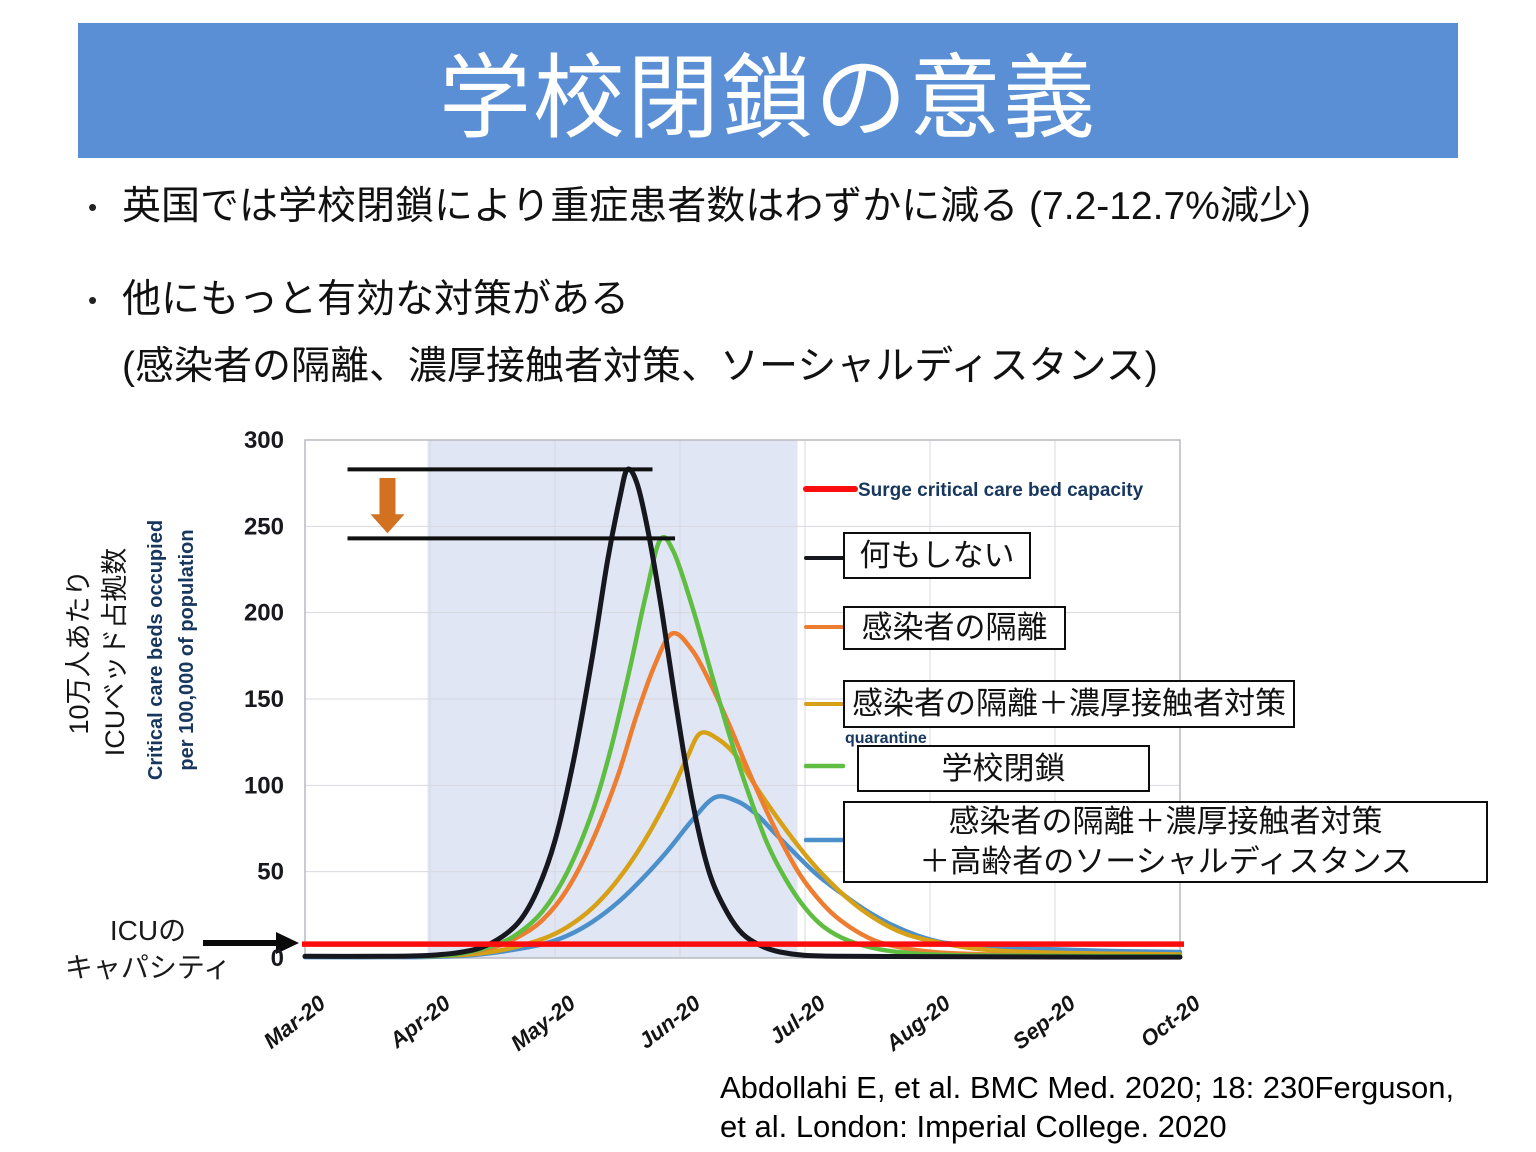 The image size is (1536, 1152). Describe the element at coordinates (886, 738) in the screenshot. I see `covered-legend-remnant: quarantine` at that location.